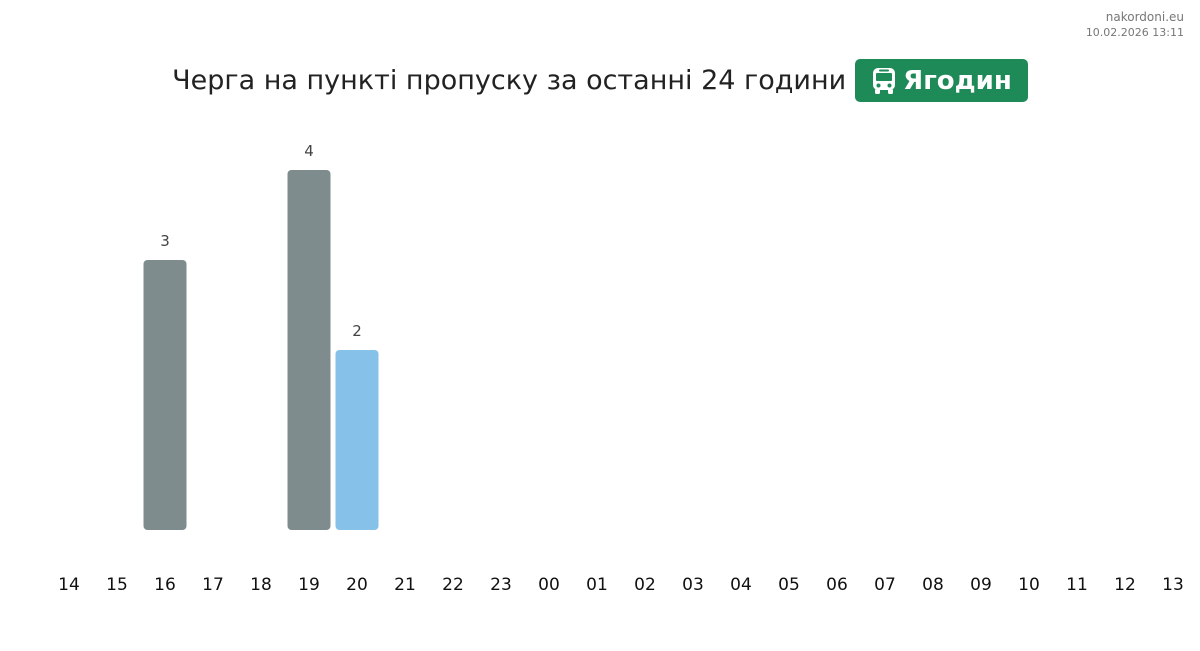 This screenshot has height=651, width=1200. I want to click on value-label: 2, so click(357, 331).